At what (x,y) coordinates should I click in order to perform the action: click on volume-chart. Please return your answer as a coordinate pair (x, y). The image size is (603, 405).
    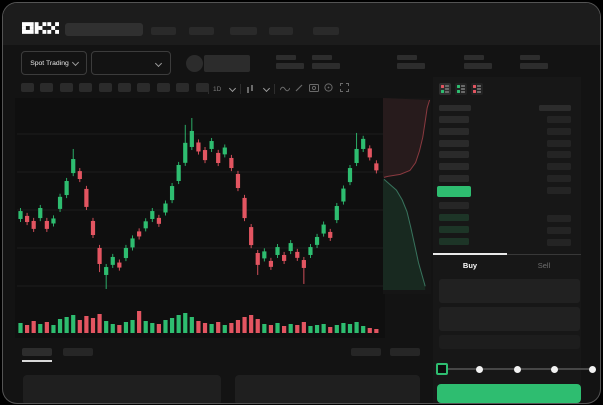
    Looking at the image, I should click on (200, 315).